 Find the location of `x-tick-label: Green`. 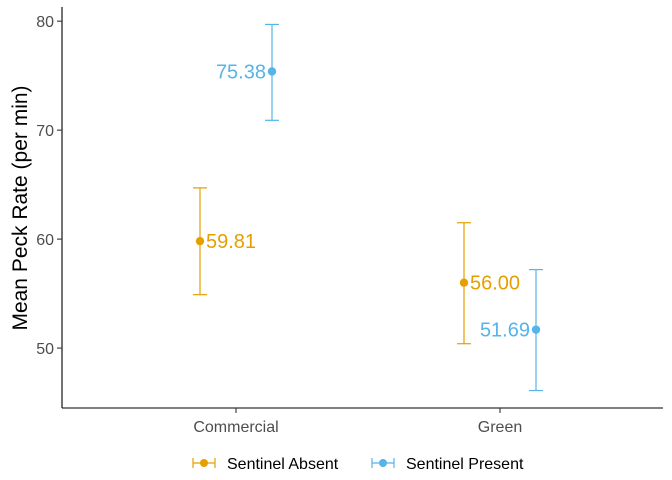

x-tick-label: Green is located at coordinates (500, 427).